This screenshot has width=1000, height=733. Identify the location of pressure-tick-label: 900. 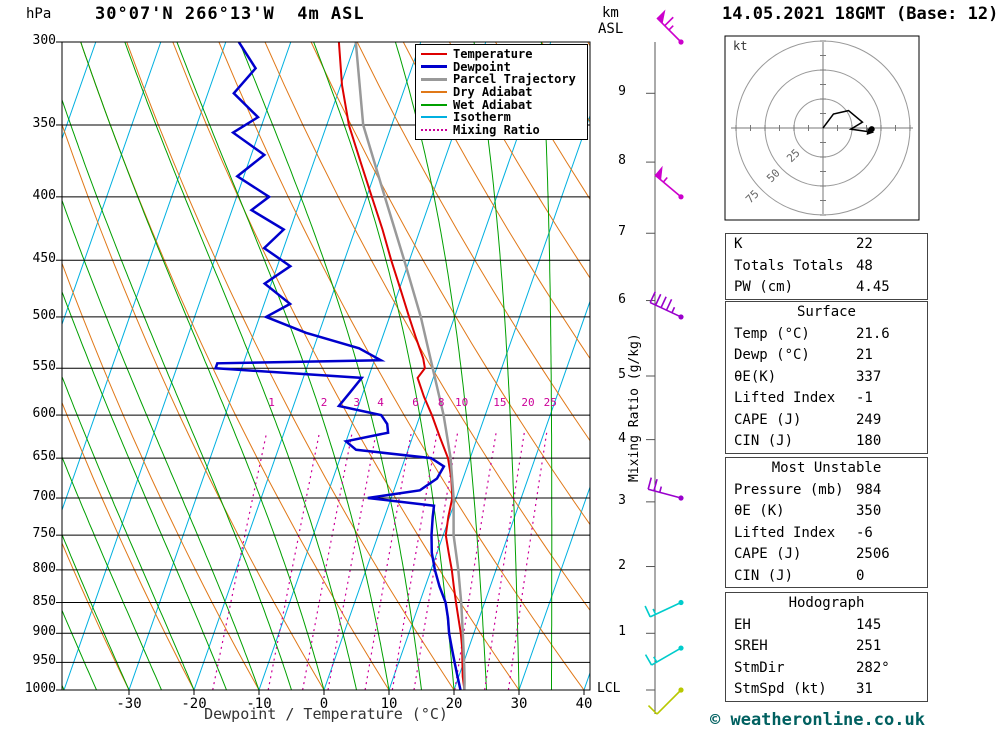
(44, 632).